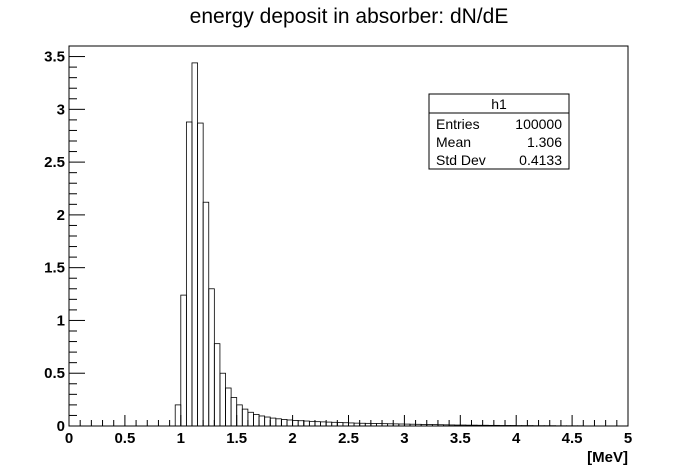  Describe the element at coordinates (453, 142) in the screenshot. I see `stats-mean-label: Mean` at that location.